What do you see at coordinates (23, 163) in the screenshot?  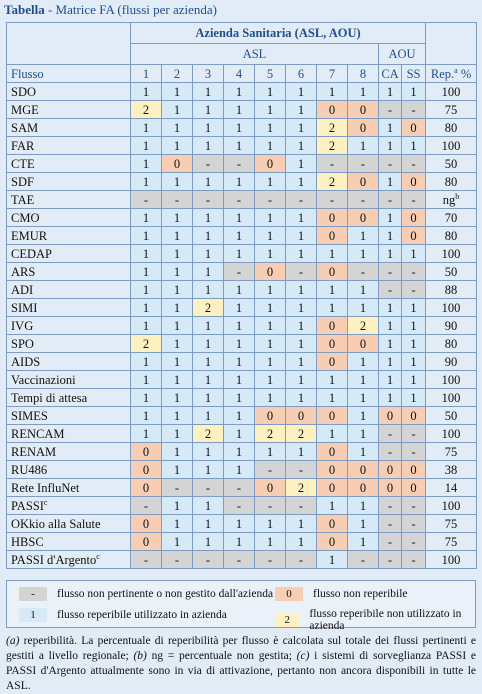 I see `name-text: CTE` at bounding box center [23, 163].